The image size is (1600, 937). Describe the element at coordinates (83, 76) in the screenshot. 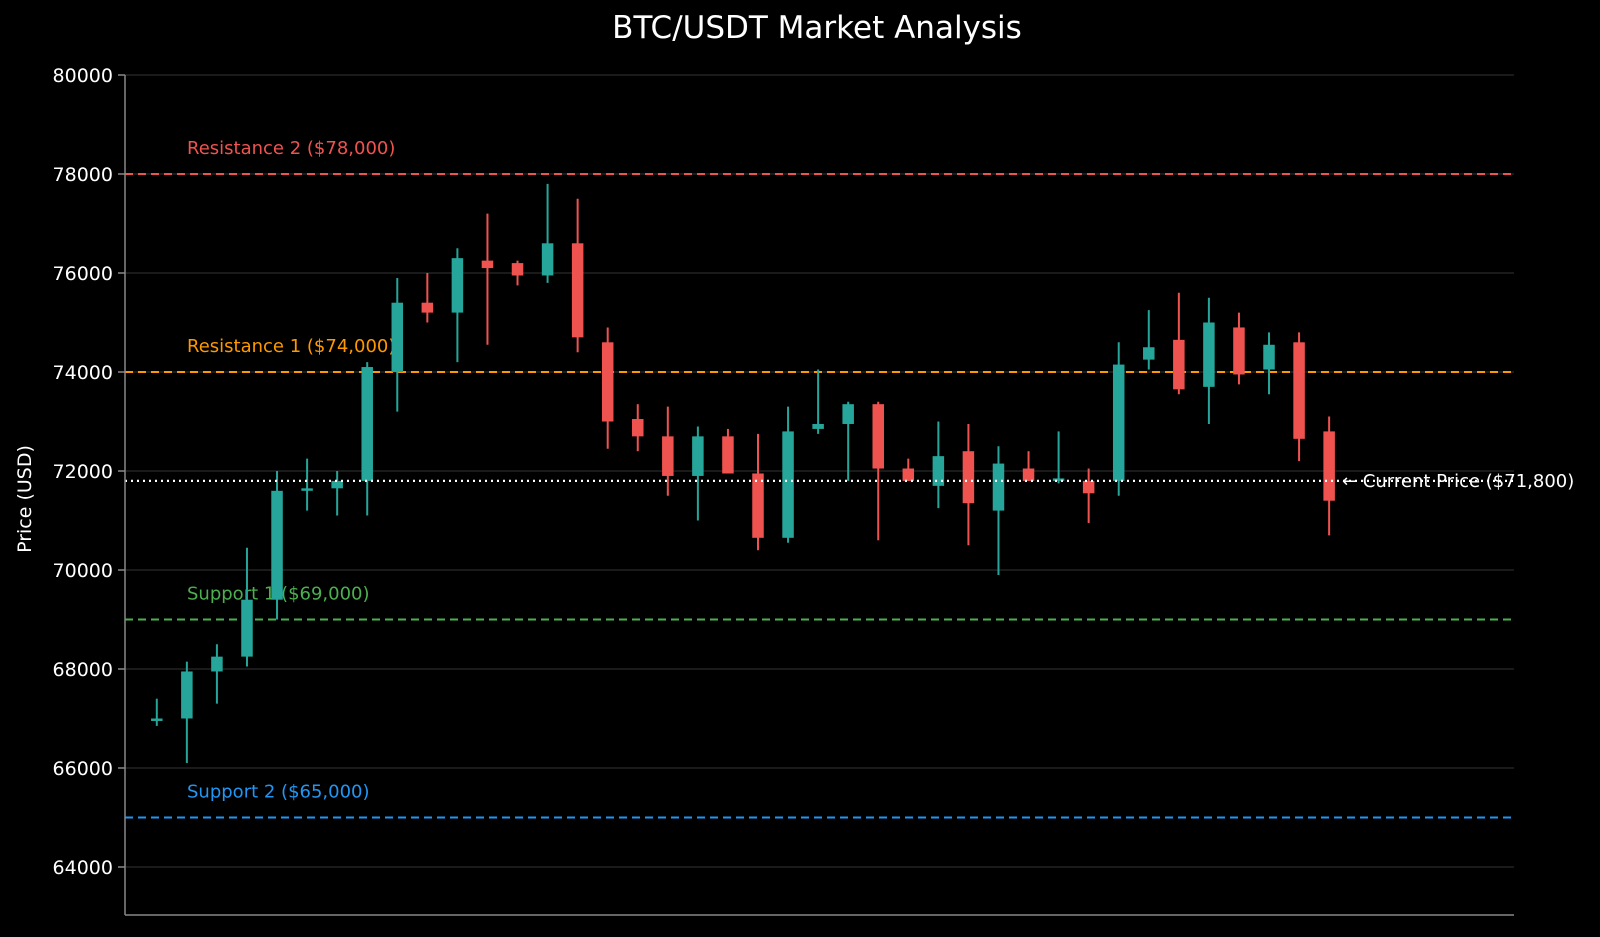

I see `y-tick-label: 80000` at that location.